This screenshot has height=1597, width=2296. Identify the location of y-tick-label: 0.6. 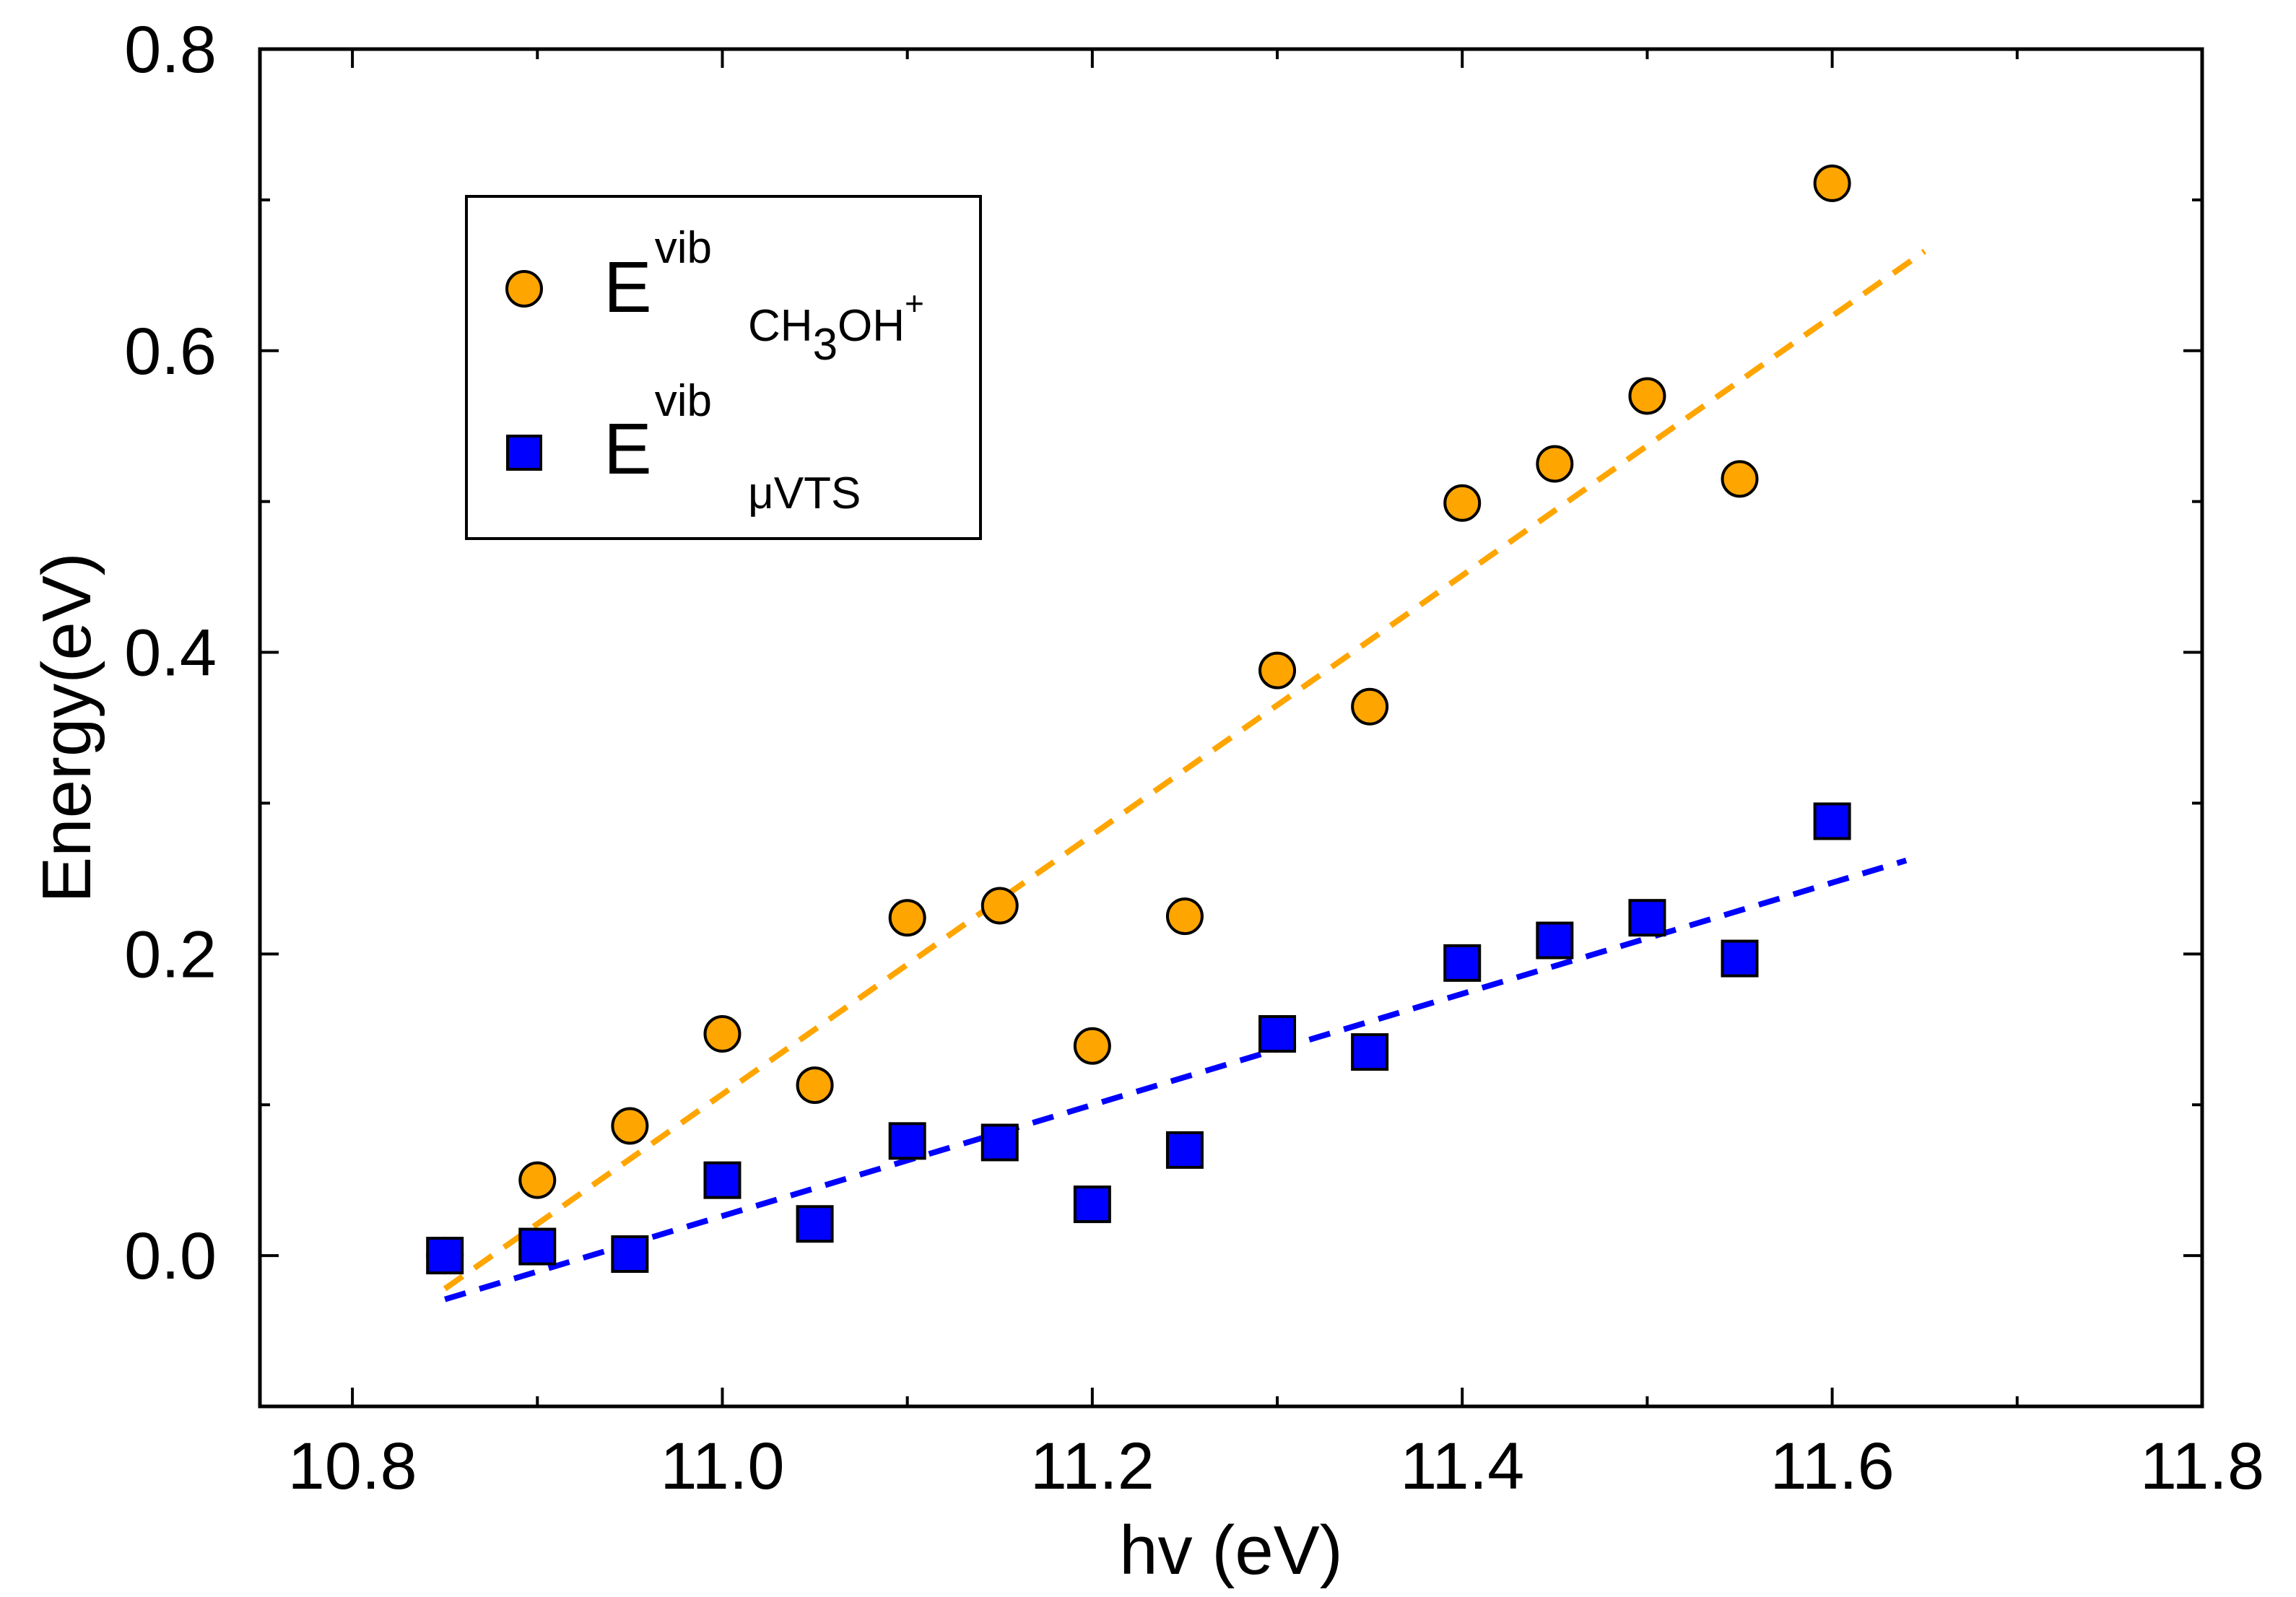
(170, 351).